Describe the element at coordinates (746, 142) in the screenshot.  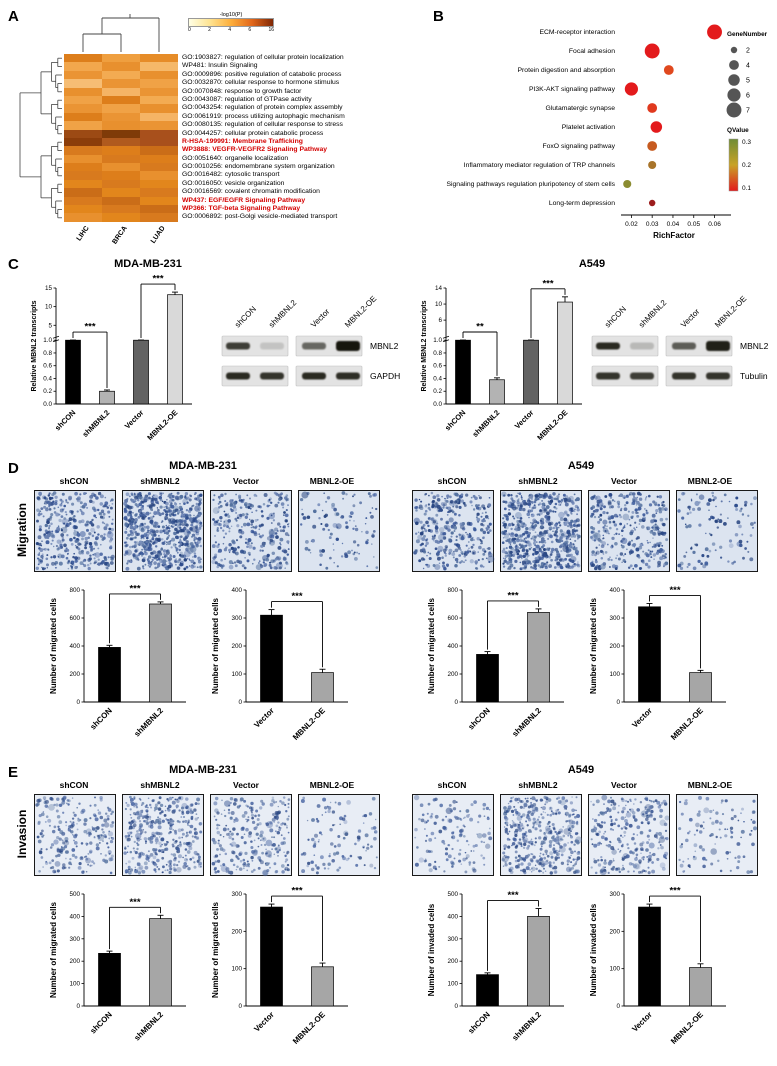
I see `svg-text: 0.3` at that location.